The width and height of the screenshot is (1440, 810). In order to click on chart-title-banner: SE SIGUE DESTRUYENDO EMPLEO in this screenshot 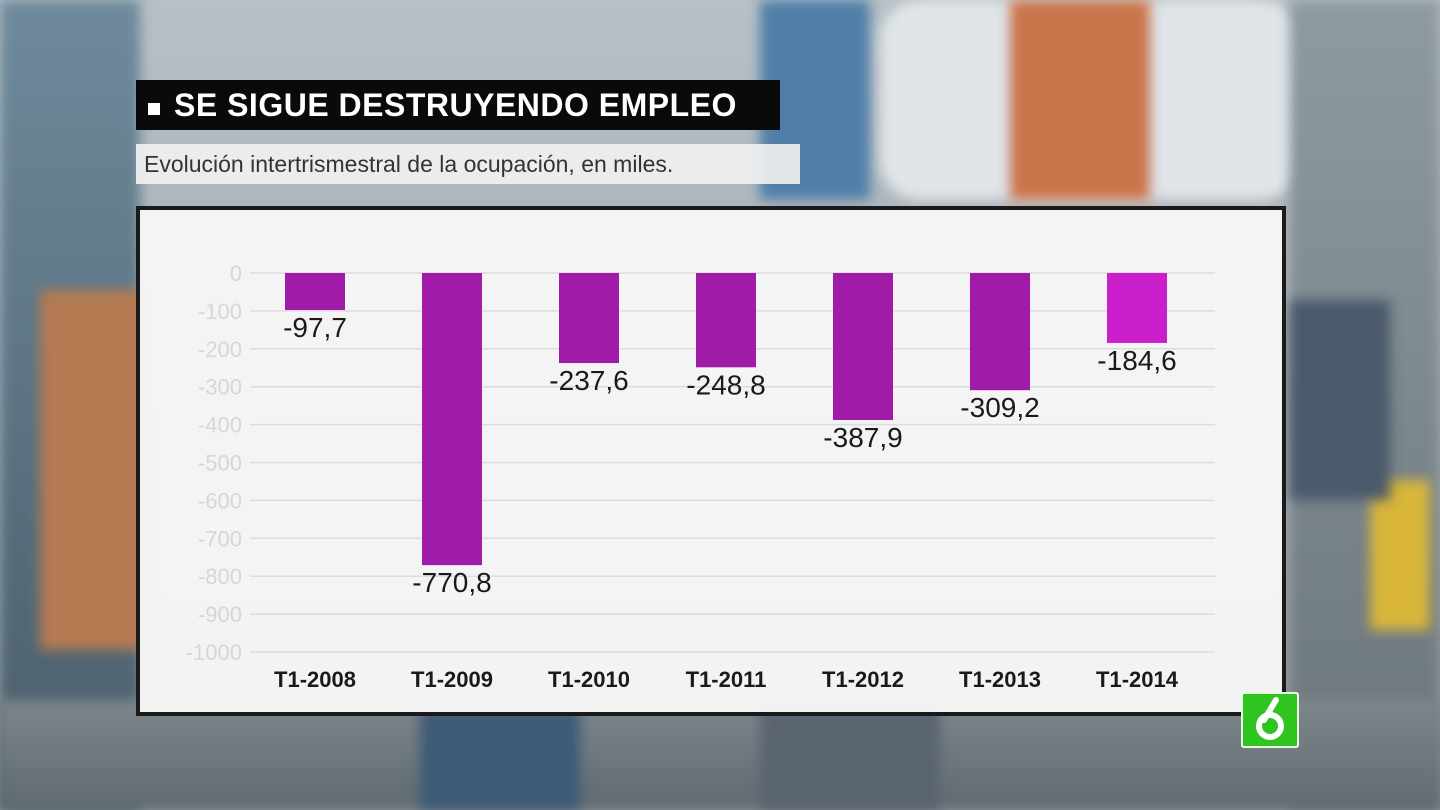, I will do `click(458, 105)`.